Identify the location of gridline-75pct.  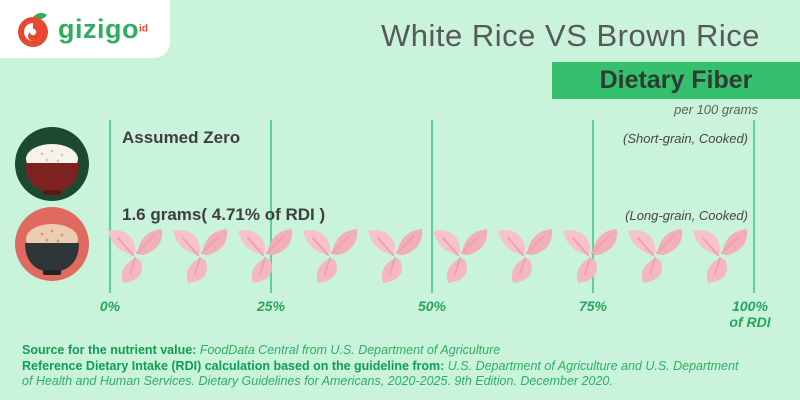
(593, 206).